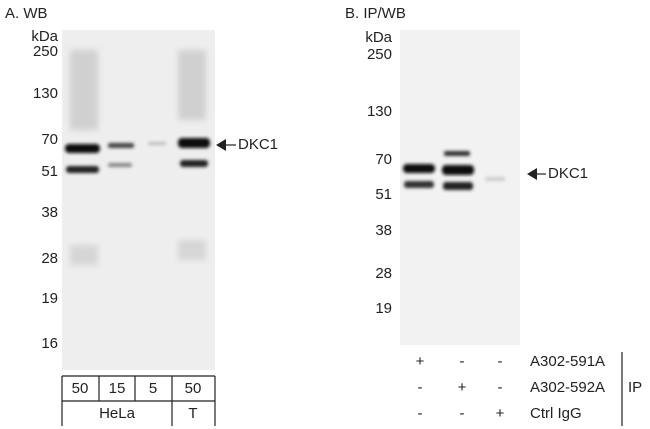 This screenshot has width=650, height=429. I want to click on lane-table-a, so click(138, 400).